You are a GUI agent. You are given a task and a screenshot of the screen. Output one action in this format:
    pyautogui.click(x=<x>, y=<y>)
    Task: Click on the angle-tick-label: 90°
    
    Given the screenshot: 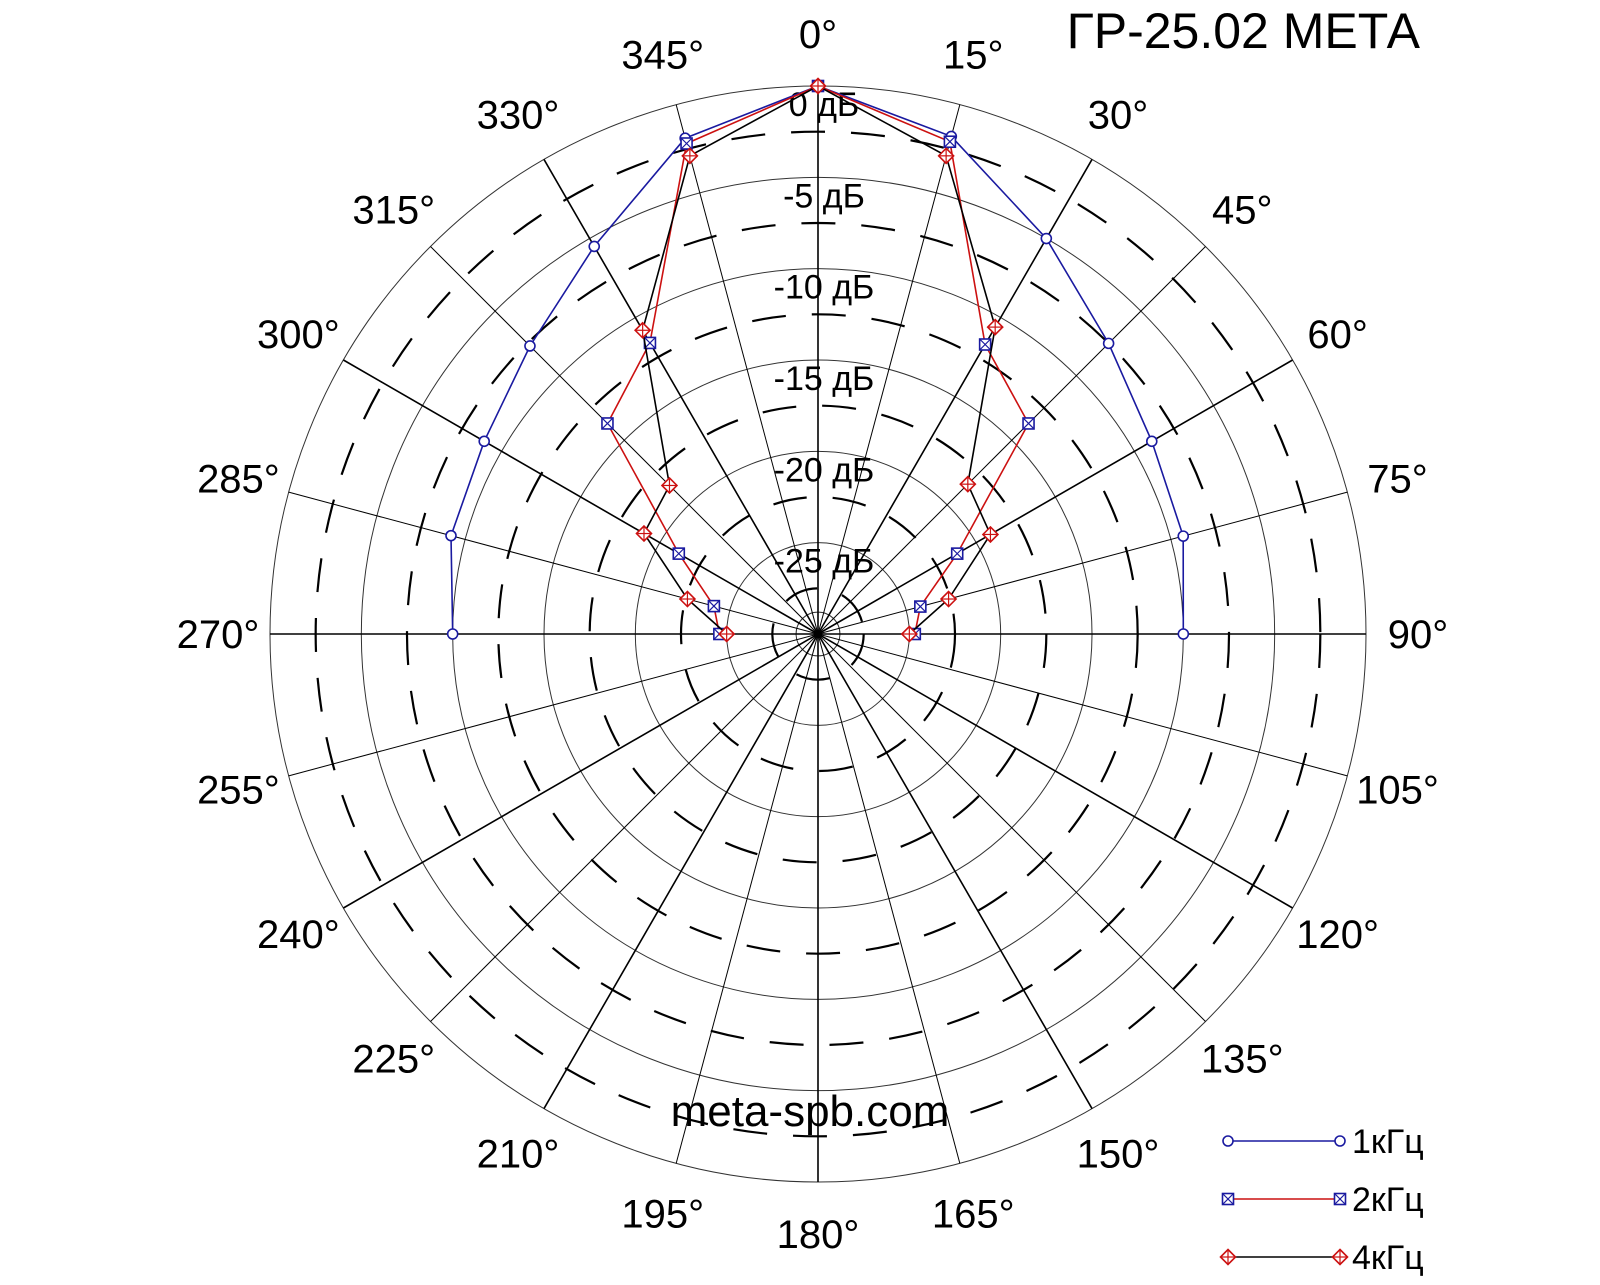 What is the action you would take?
    pyautogui.click(x=1418, y=635)
    